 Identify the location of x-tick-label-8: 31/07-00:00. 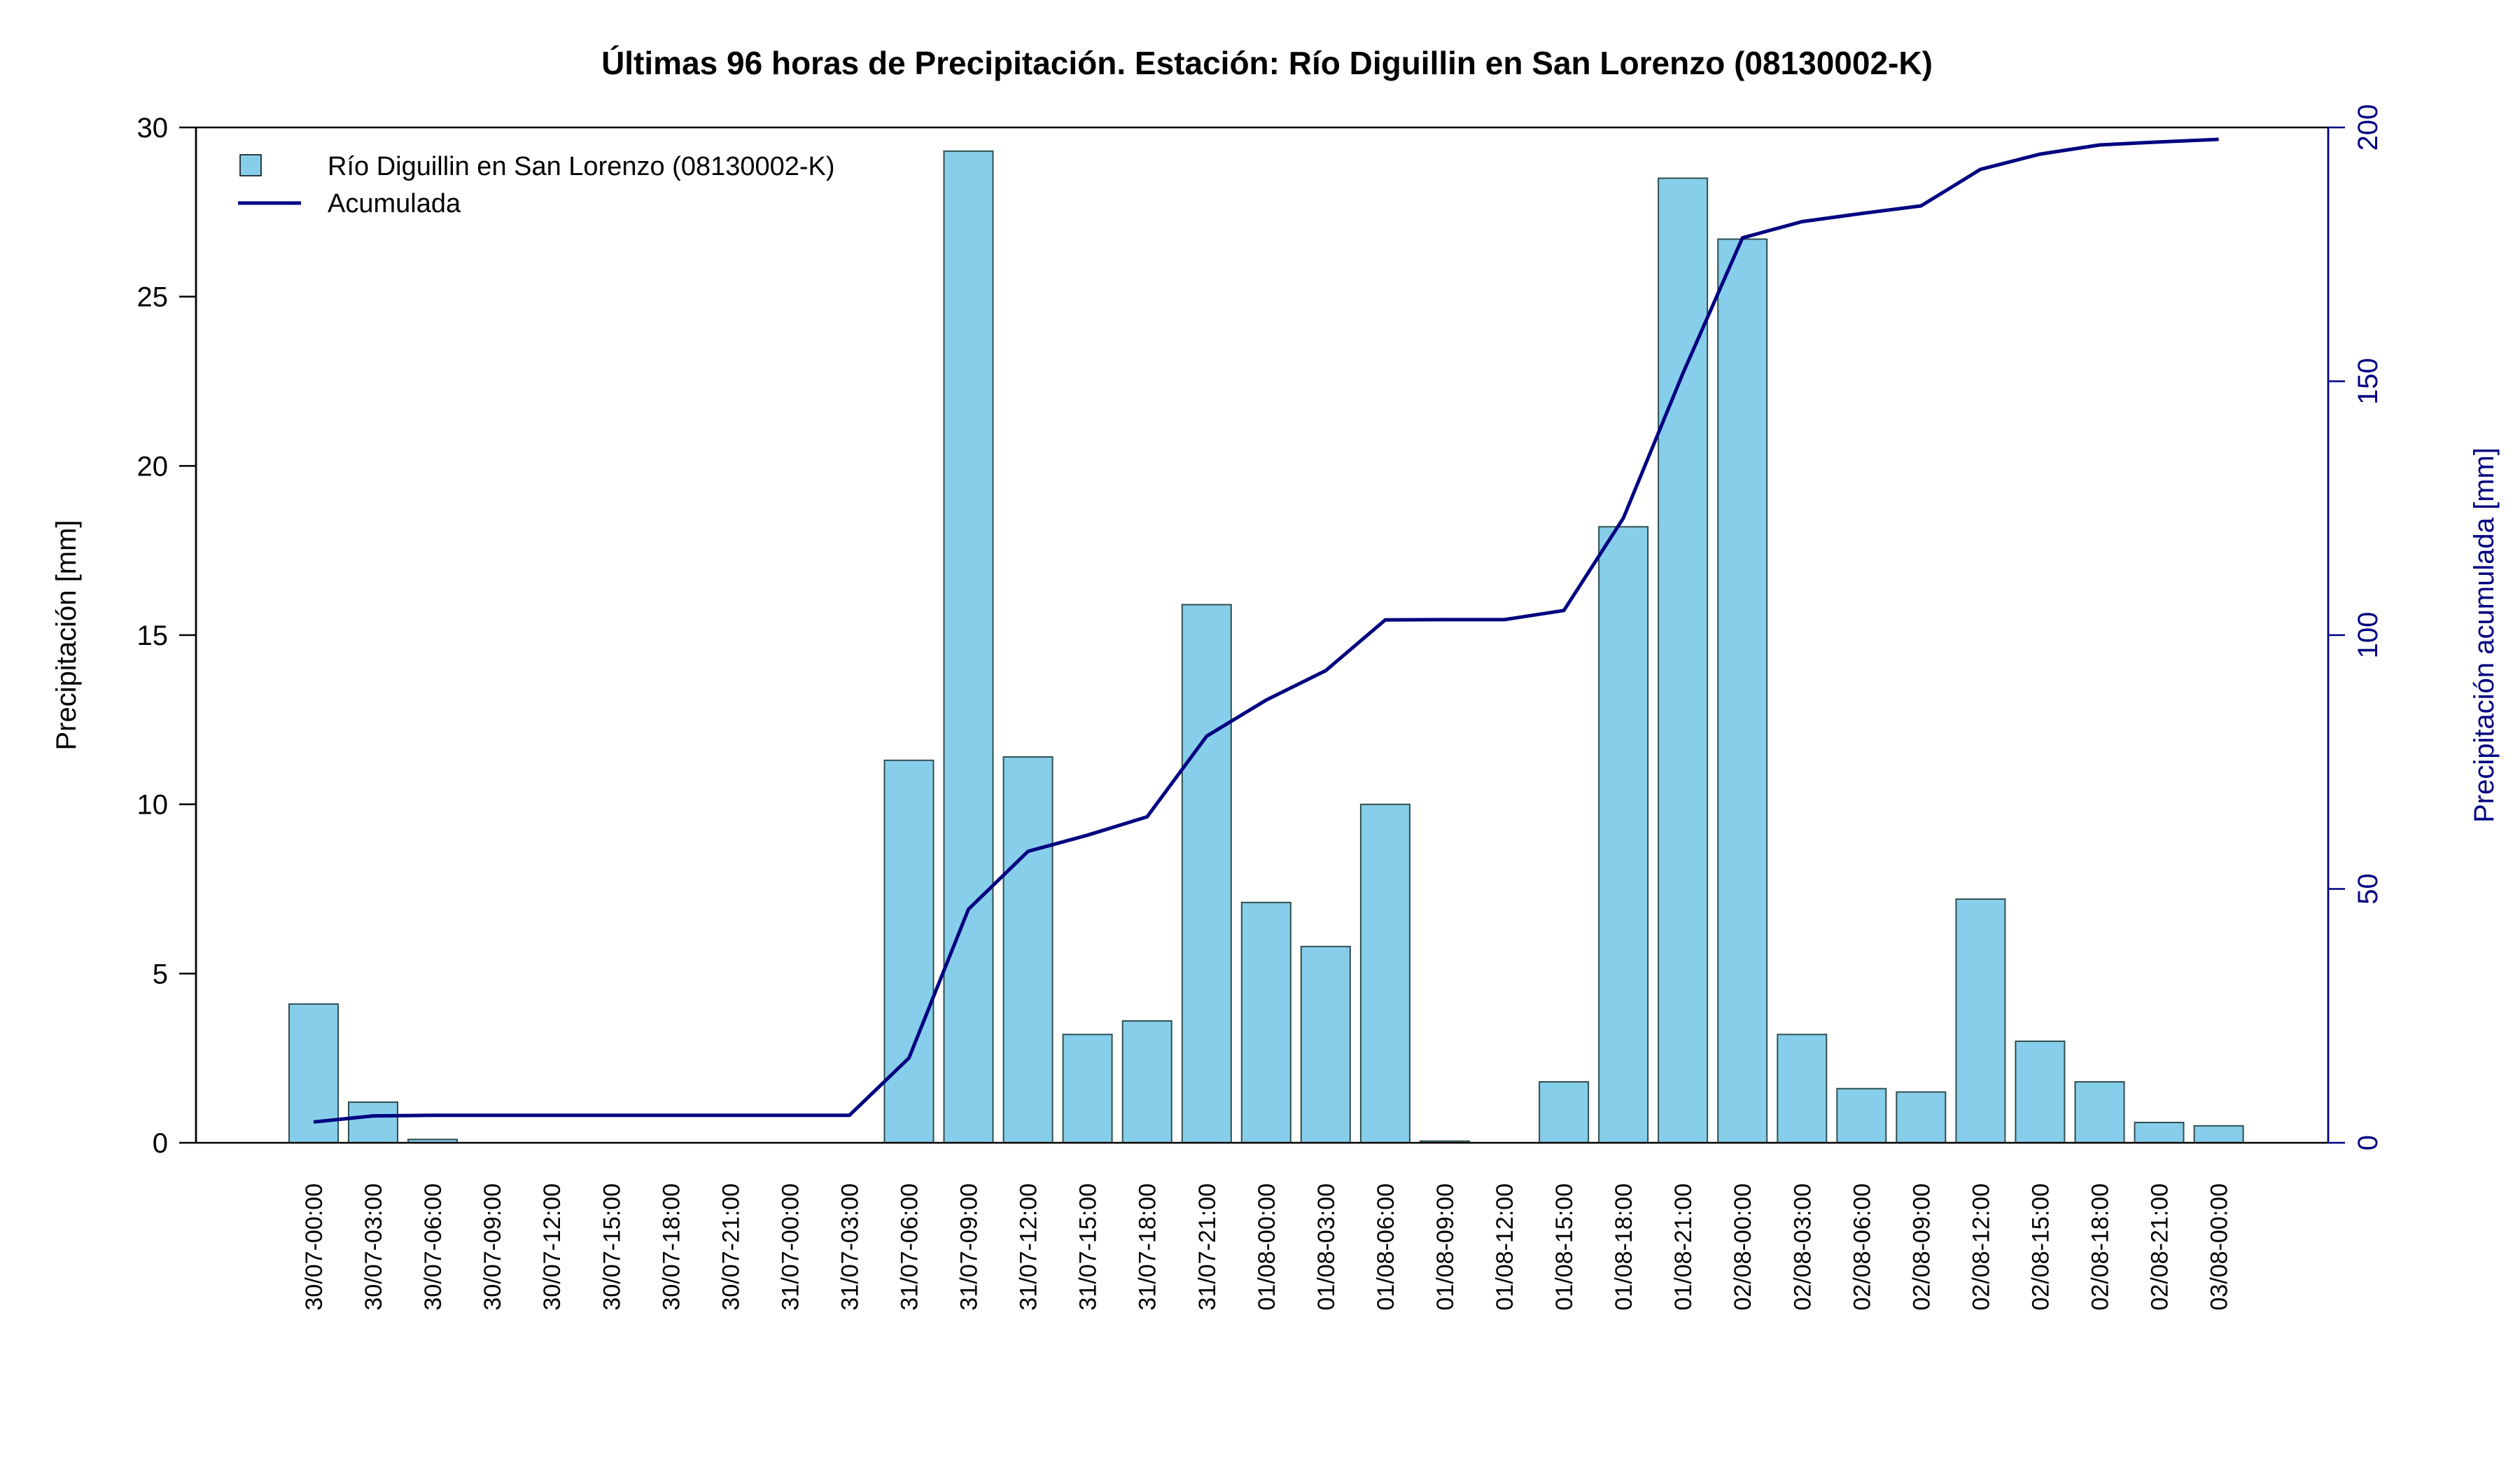
(790, 1247).